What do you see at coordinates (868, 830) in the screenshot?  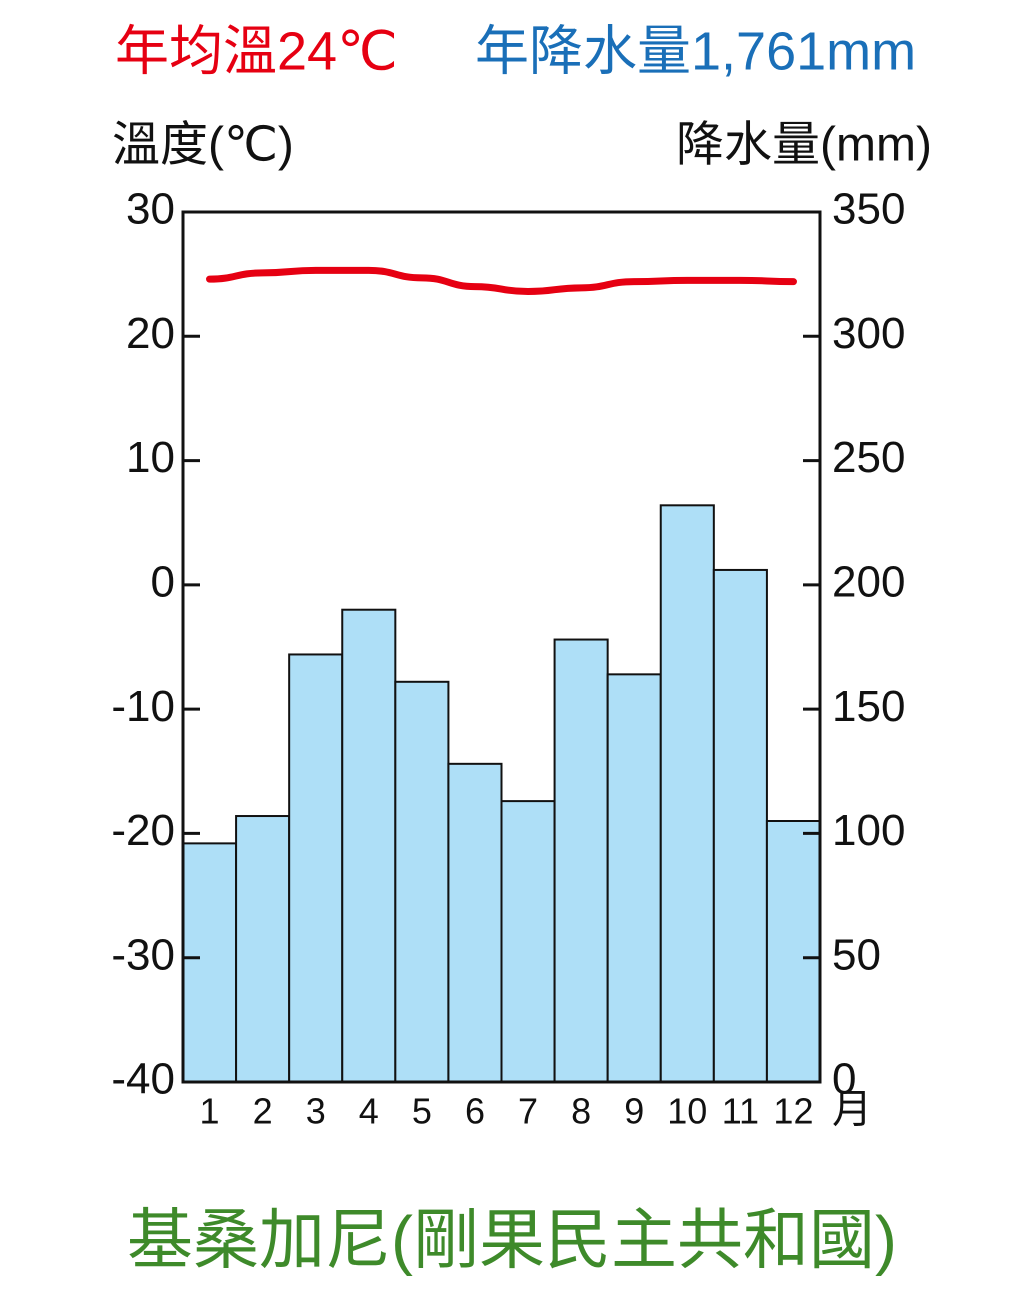 I see `y2-tick-label: 100` at bounding box center [868, 830].